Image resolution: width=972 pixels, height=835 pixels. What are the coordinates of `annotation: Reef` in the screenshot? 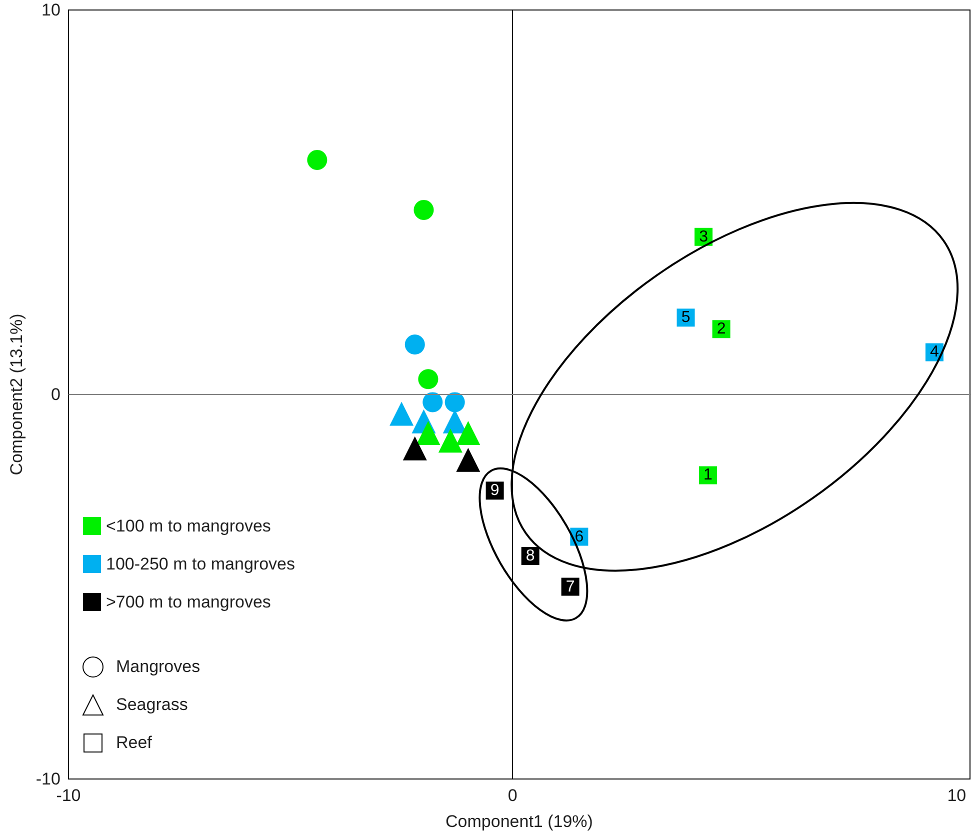 It's located at (134, 743).